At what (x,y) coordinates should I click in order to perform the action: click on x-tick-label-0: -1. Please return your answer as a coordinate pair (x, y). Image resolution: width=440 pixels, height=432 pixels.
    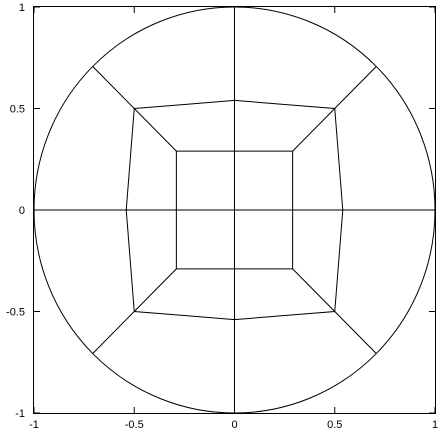
    Looking at the image, I should click on (34, 425).